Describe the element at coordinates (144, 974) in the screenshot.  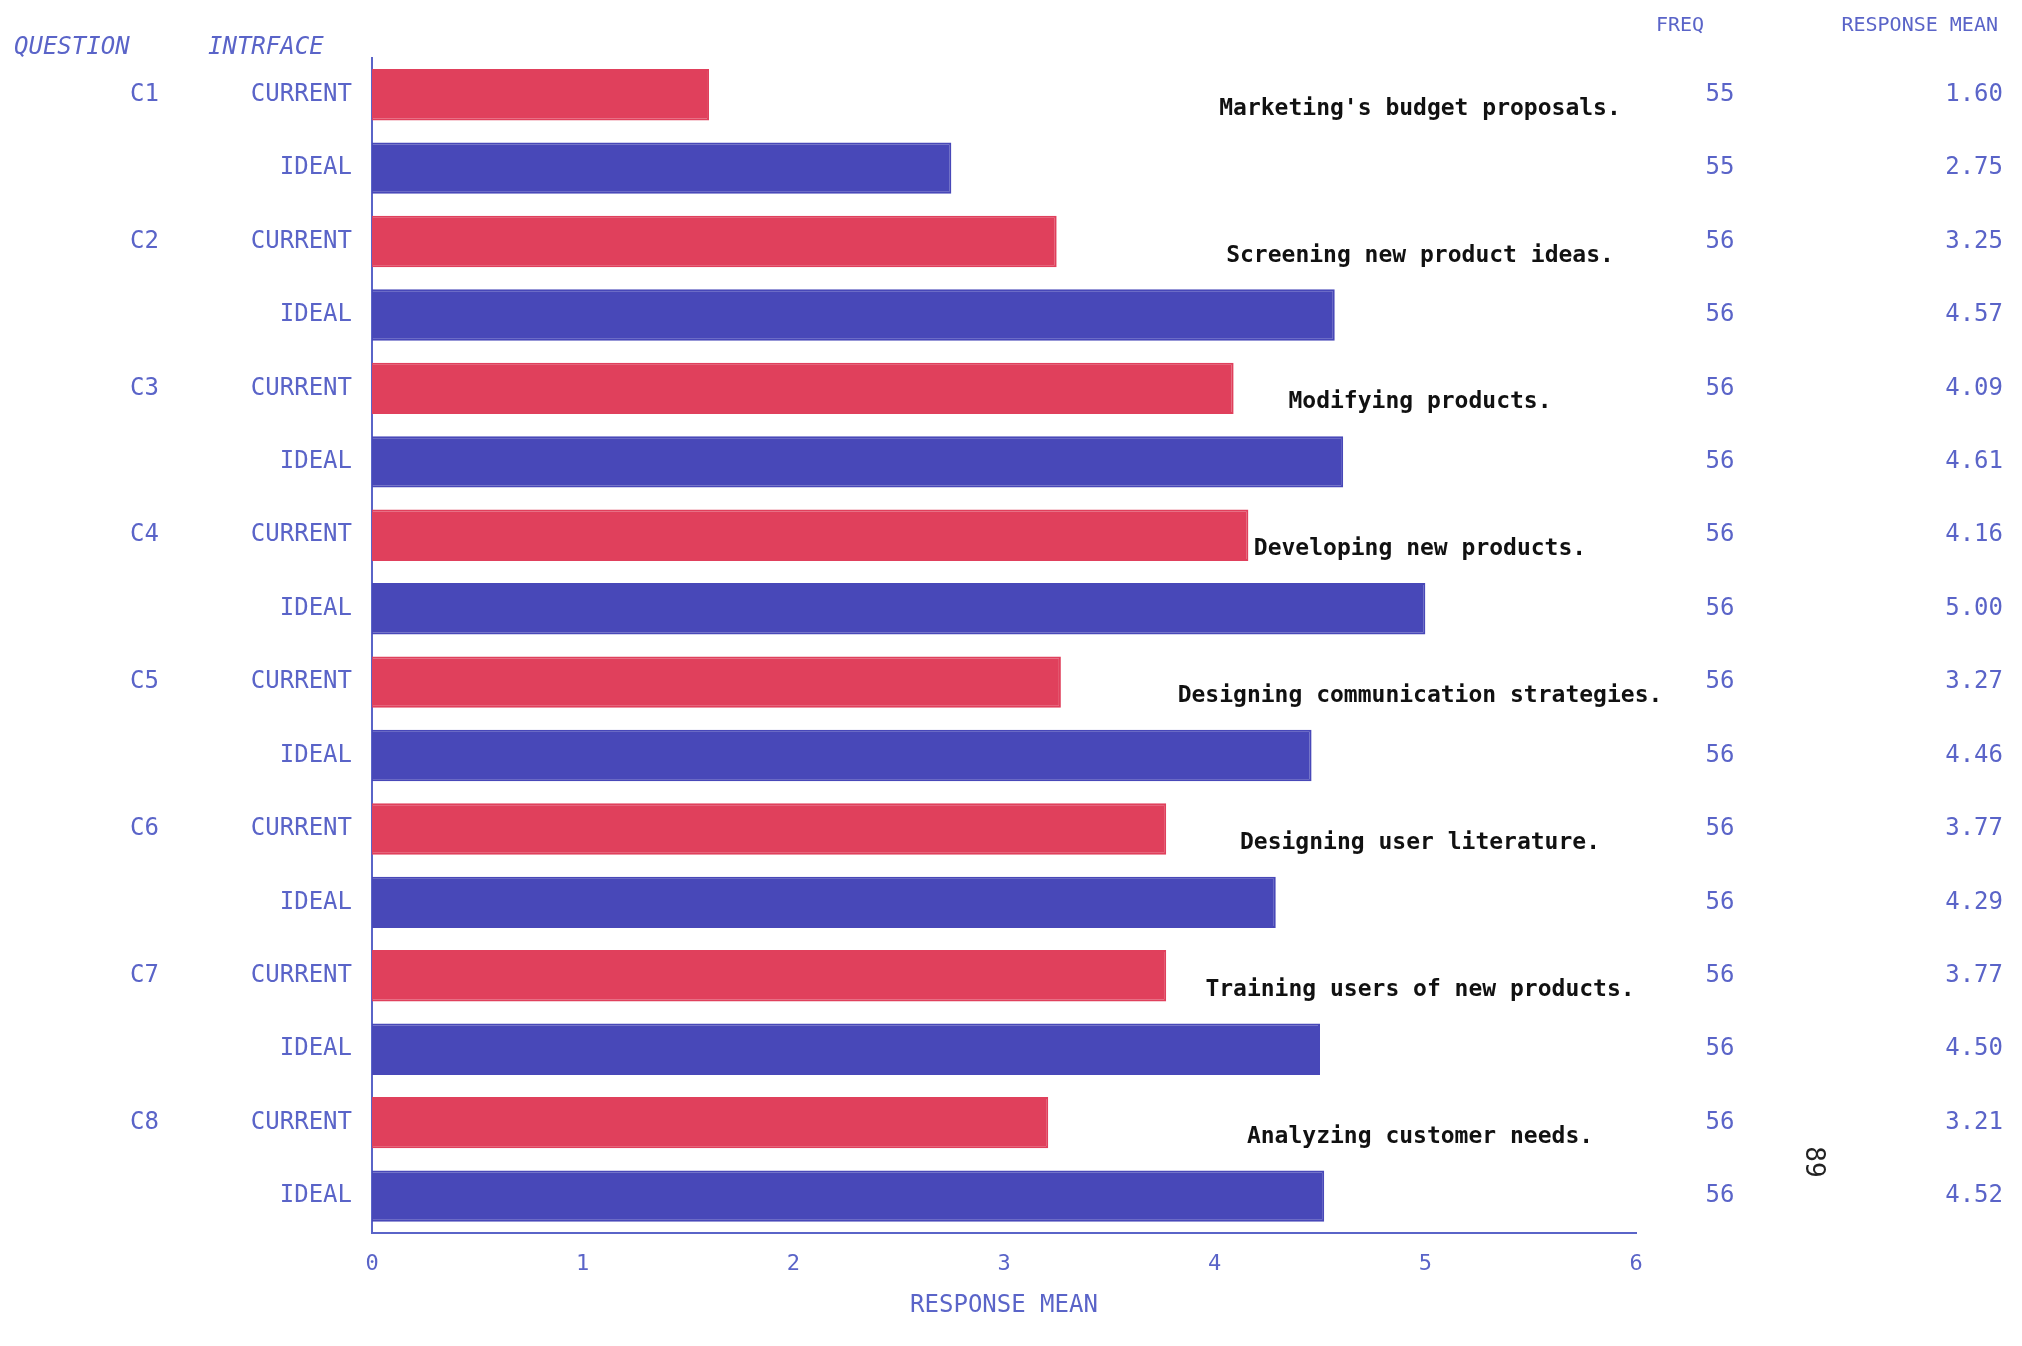
I see `text: C7` at that location.